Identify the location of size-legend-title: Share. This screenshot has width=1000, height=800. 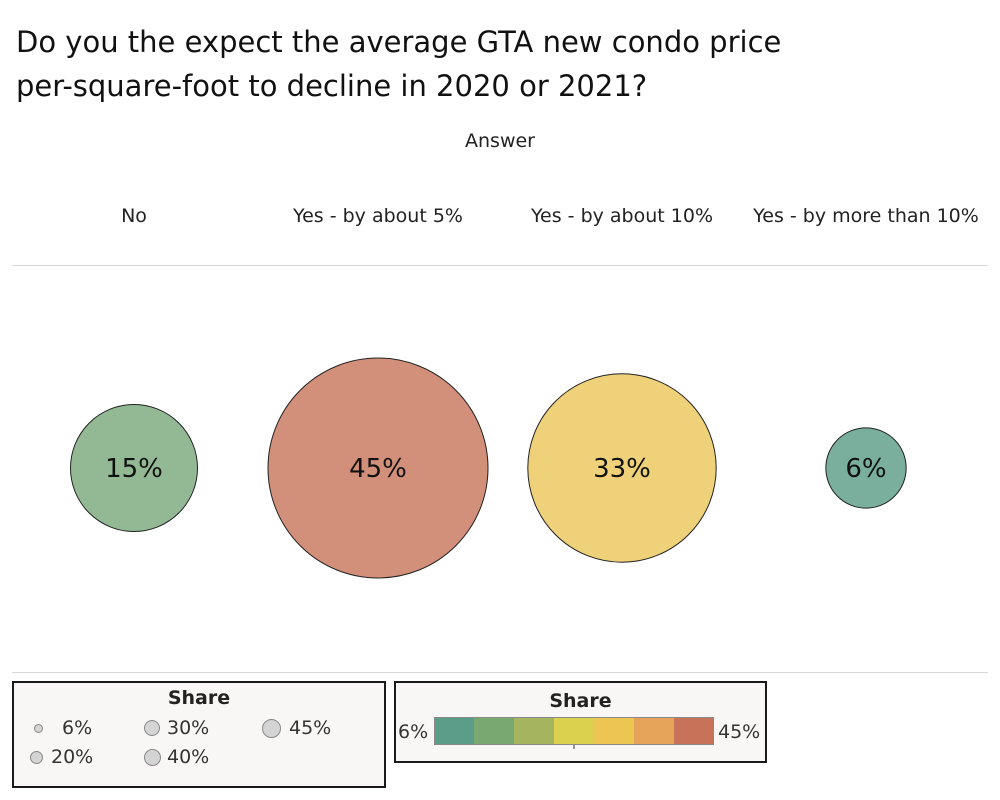
(199, 698).